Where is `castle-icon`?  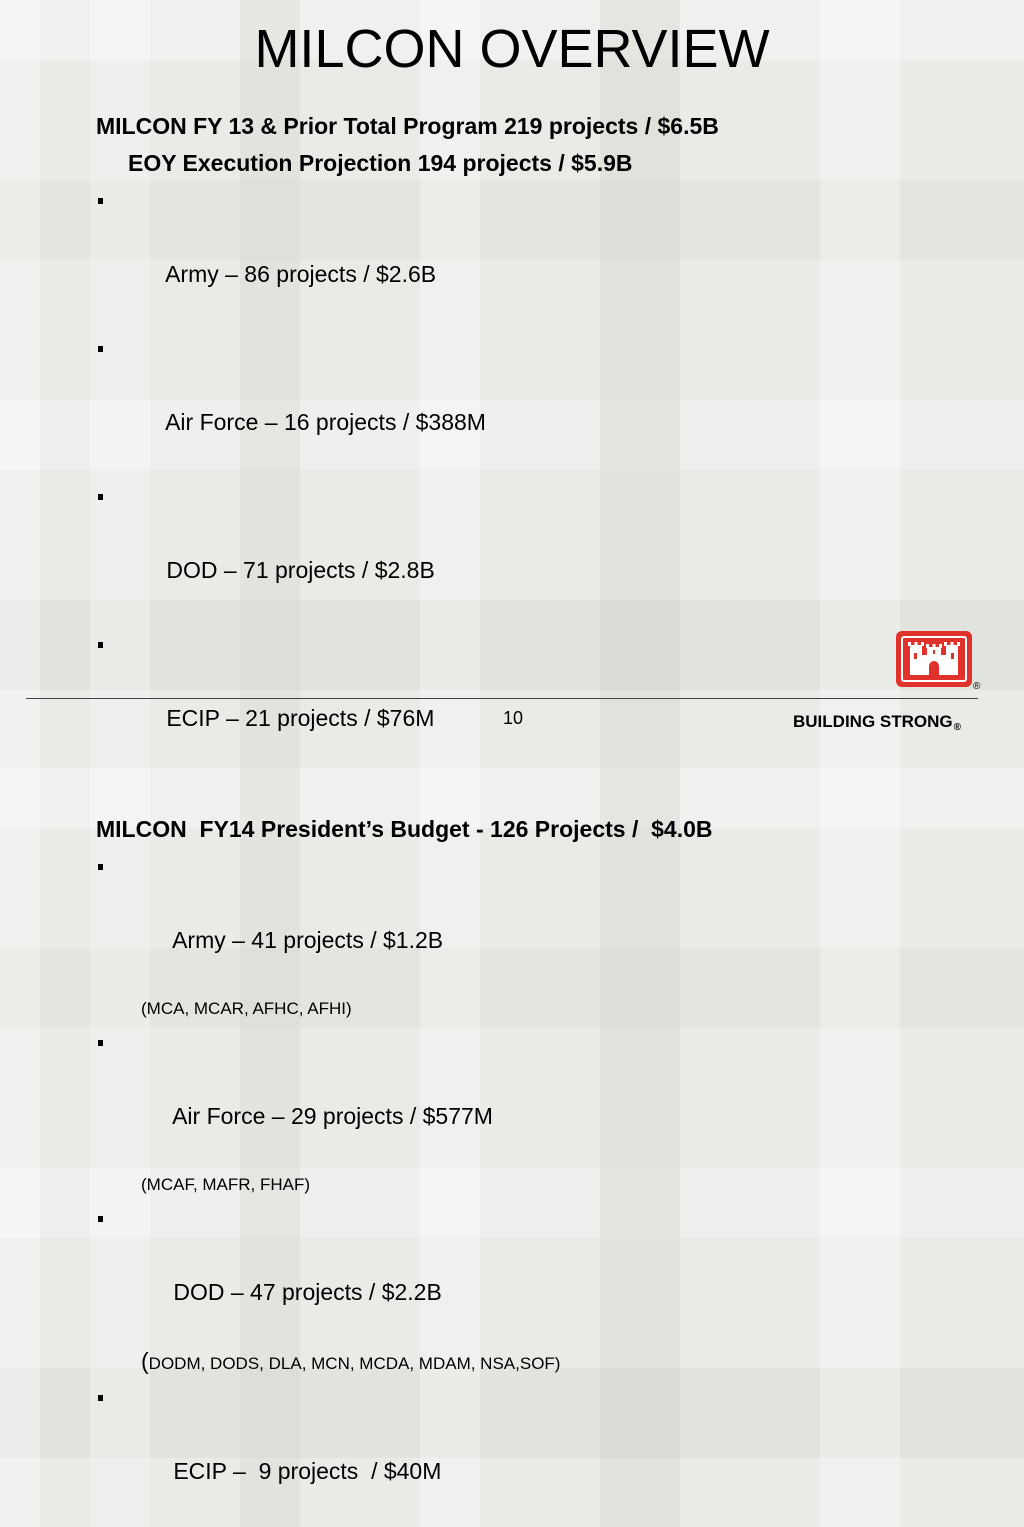
castle-icon is located at coordinates (934, 658).